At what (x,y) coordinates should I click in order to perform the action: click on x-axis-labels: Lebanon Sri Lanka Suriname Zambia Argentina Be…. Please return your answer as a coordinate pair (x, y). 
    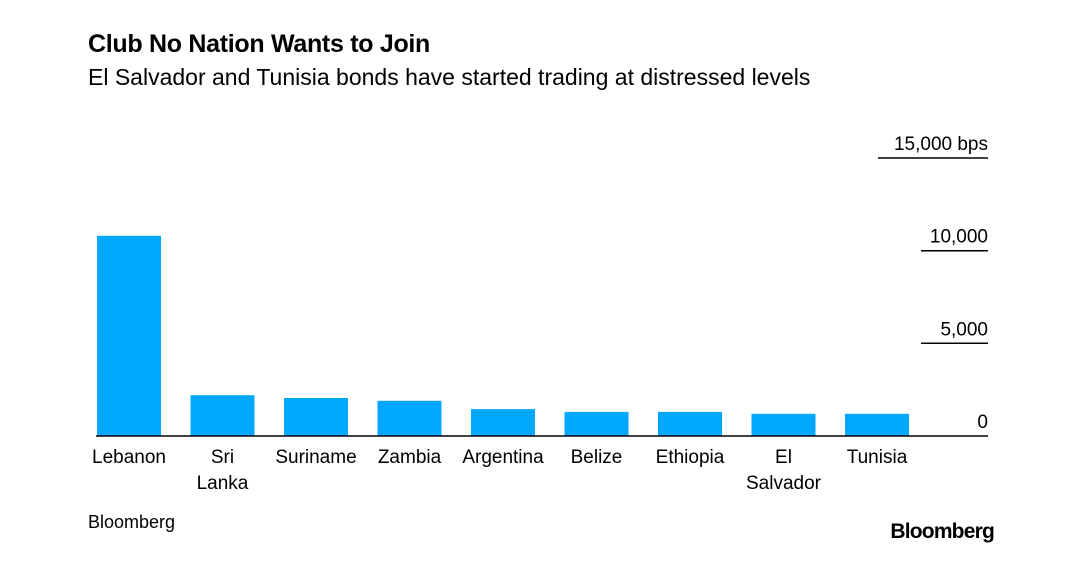
    Looking at the image, I should click on (500, 470).